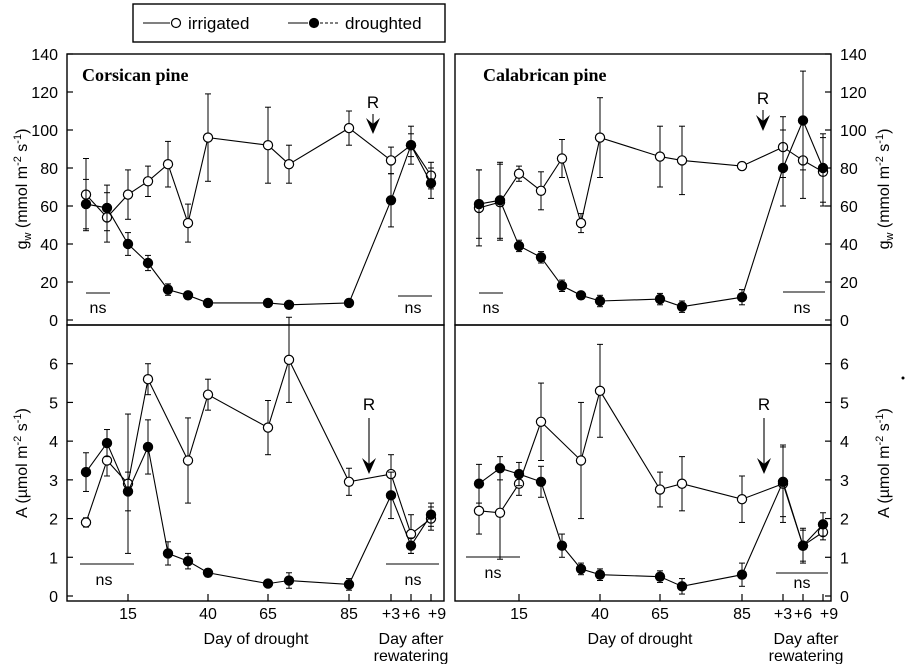 Image resolution: width=910 pixels, height=664 pixels. Describe the element at coordinates (53, 481) in the screenshot. I see `y-tick-label-a-left: 3` at that location.